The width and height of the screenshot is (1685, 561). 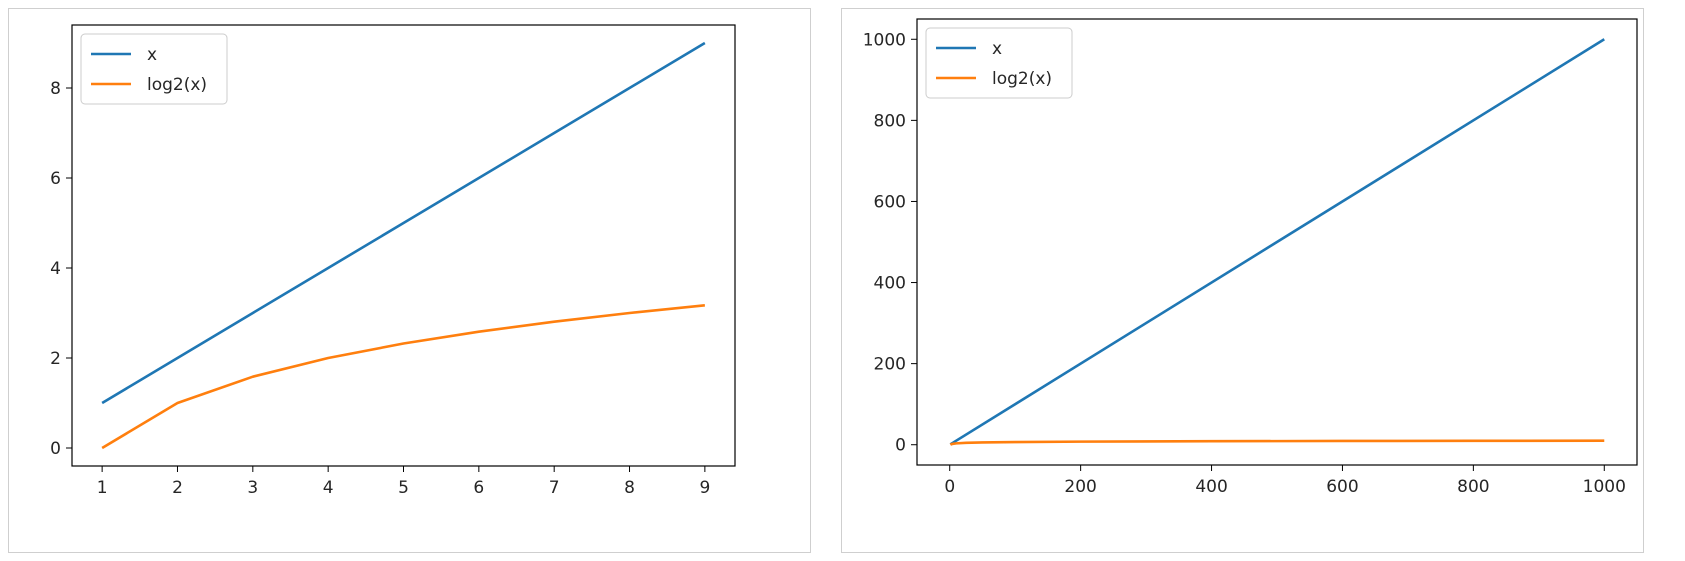 What do you see at coordinates (55, 449) in the screenshot?
I see `left-y-tick-label-0: 0` at bounding box center [55, 449].